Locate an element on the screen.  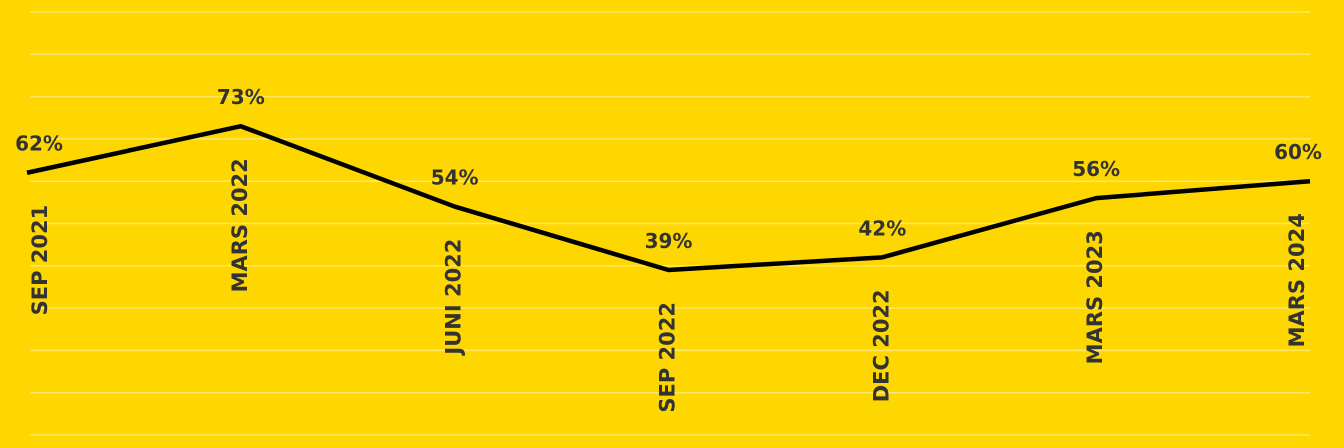
x-tick-label: SEP 2022 is located at coordinates (668, 357).